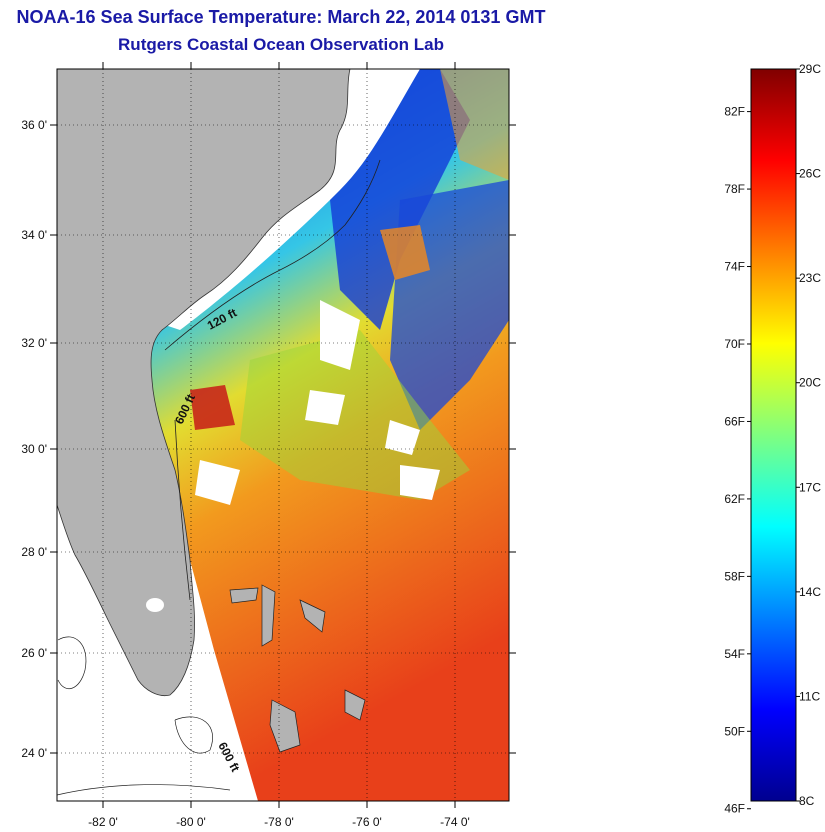  What do you see at coordinates (734, 112) in the screenshot?
I see `colorbar-fahrenheit-label: 82F` at bounding box center [734, 112].